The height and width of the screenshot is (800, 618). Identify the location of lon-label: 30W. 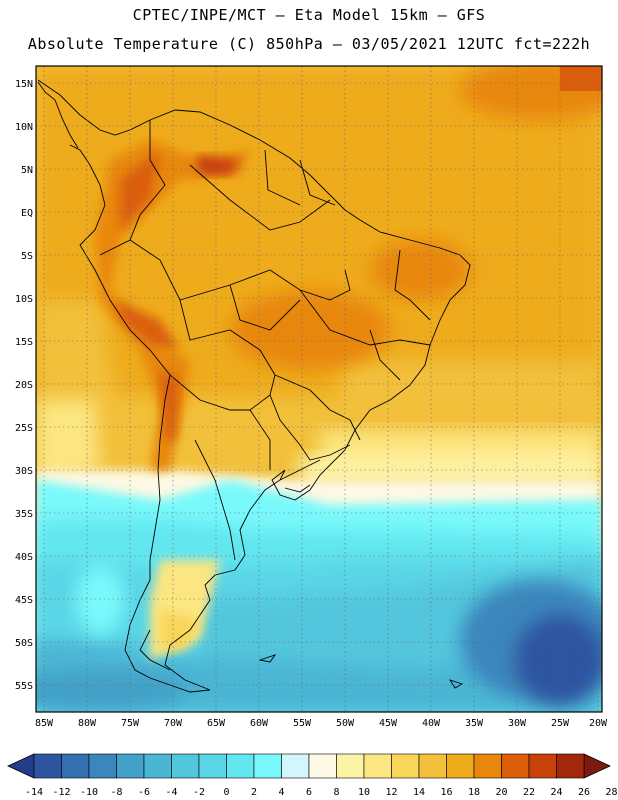
(517, 723).